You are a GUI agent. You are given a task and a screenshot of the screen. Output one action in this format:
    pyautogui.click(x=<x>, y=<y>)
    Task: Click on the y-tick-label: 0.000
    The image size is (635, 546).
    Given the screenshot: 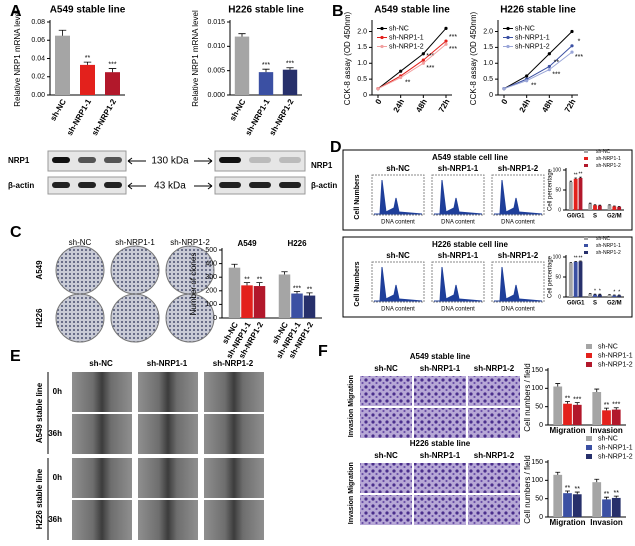 What is the action you would take?
    pyautogui.click(x=216, y=95)
    